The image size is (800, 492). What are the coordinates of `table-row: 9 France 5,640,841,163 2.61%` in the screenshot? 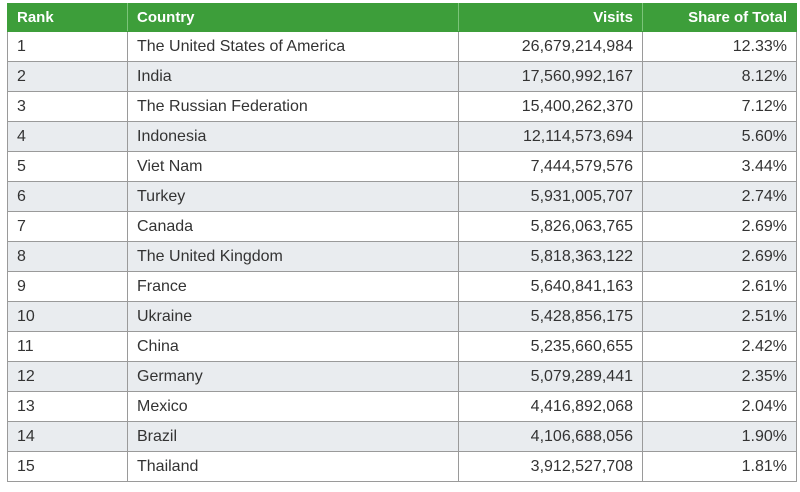 It's located at (402, 286).